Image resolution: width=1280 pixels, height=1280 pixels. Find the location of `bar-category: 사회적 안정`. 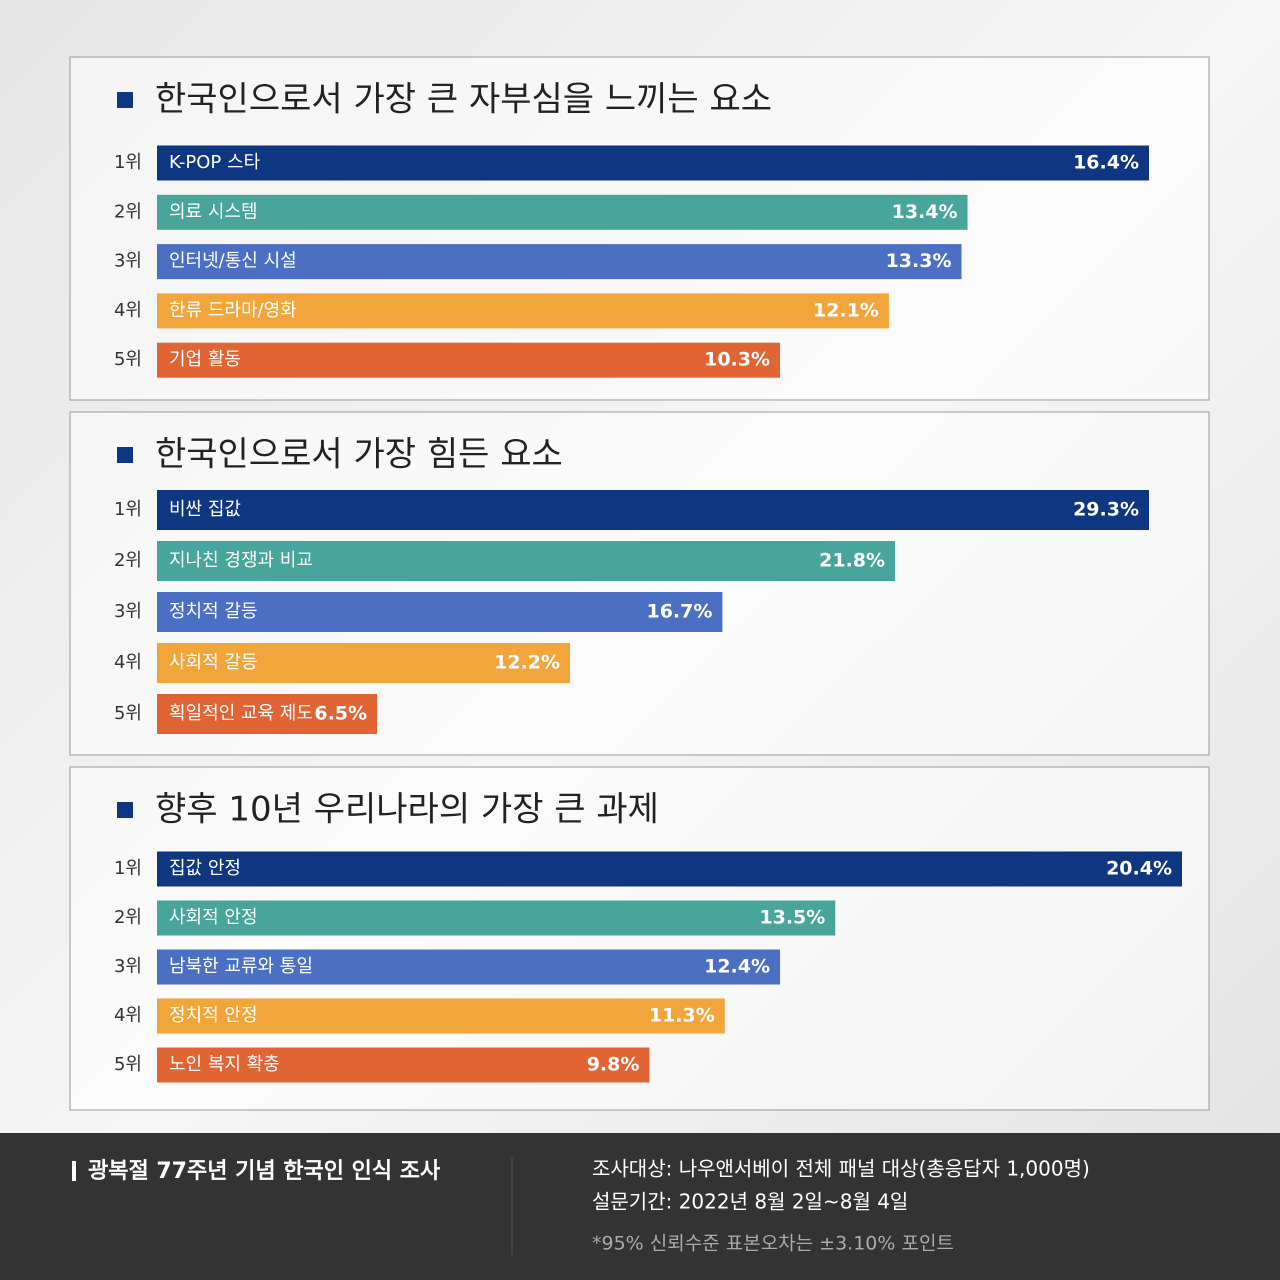

bar-category: 사회적 안정 is located at coordinates (213, 917).